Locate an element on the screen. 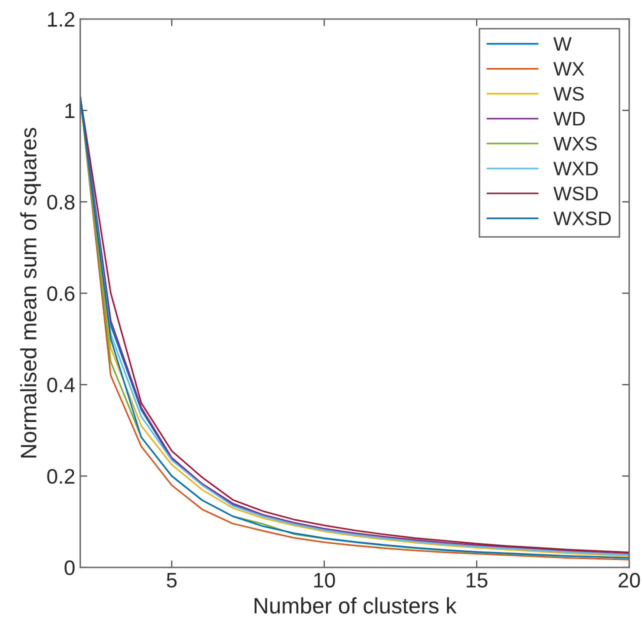  y-tick-label: 0.4 is located at coordinates (61, 385).